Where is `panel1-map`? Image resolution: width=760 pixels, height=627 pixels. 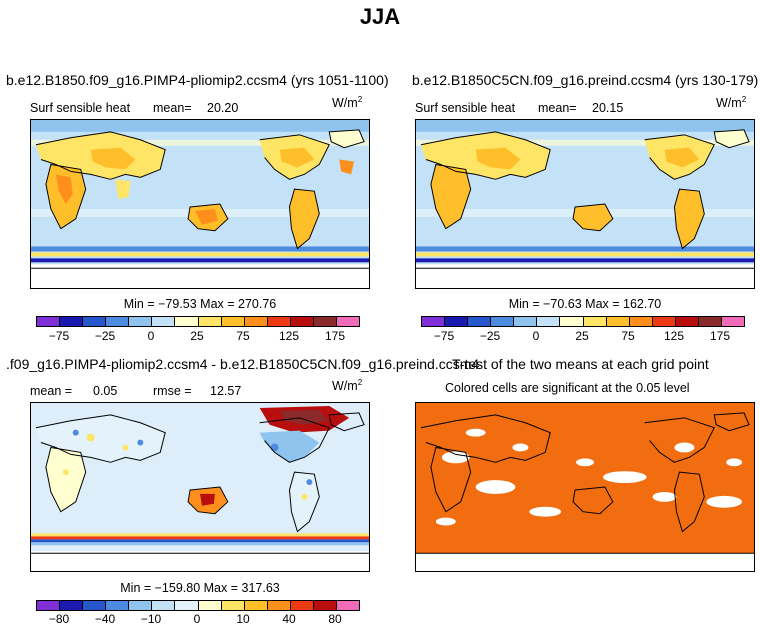
panel1-map is located at coordinates (200, 204).